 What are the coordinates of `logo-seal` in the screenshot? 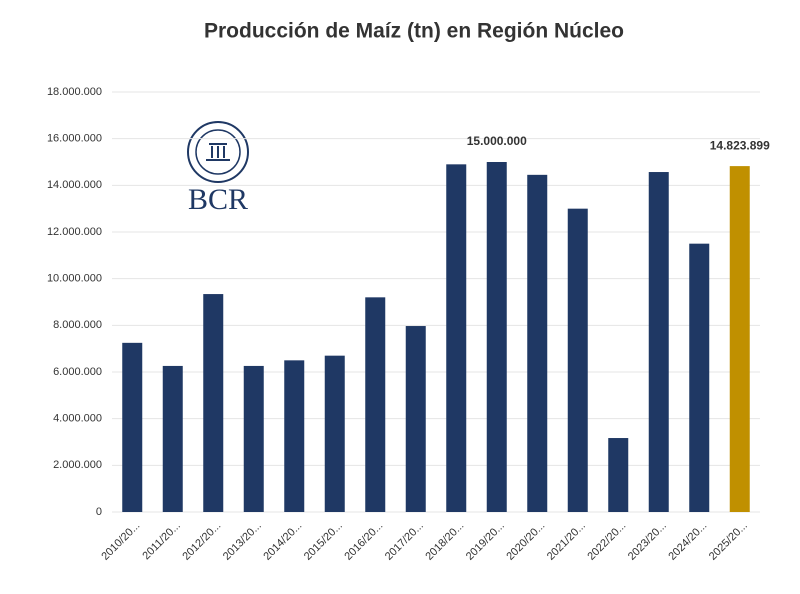 It's located at (218, 152).